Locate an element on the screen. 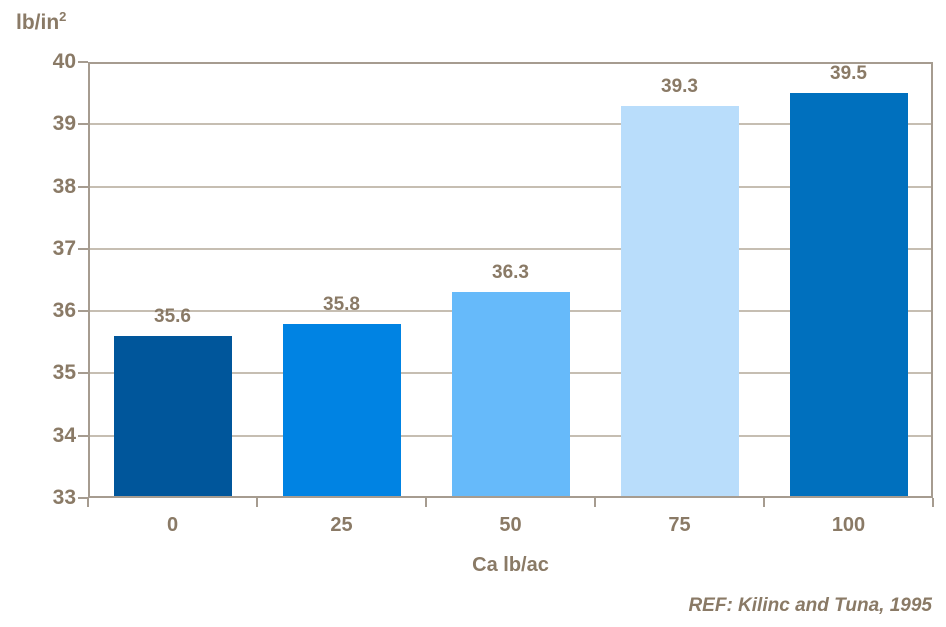 This screenshot has width=946, height=627. y-axis-unit-text: lb/in is located at coordinates (38, 22).